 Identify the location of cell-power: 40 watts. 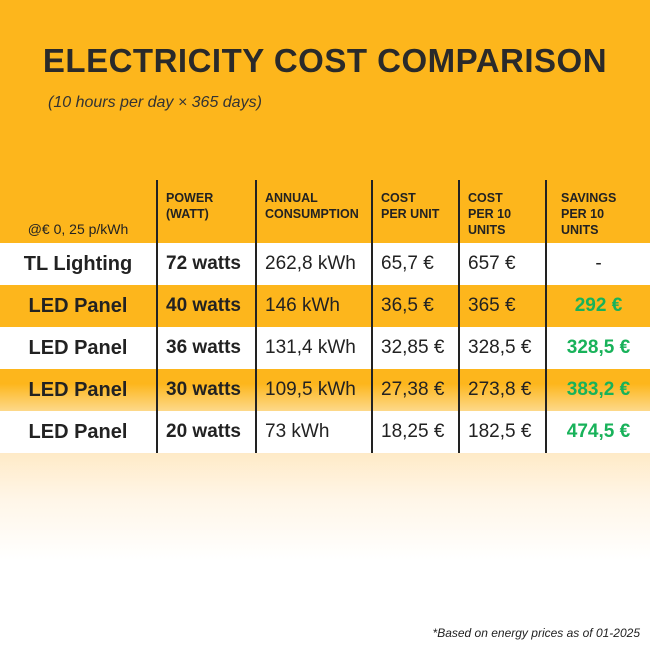
(205, 306).